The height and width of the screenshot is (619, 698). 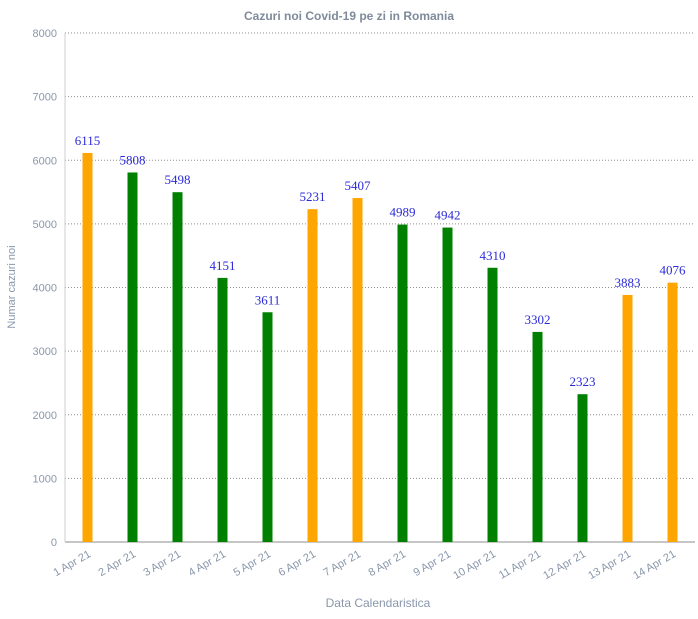 I want to click on x-tick-label: 3 Apr 21, so click(x=162, y=563).